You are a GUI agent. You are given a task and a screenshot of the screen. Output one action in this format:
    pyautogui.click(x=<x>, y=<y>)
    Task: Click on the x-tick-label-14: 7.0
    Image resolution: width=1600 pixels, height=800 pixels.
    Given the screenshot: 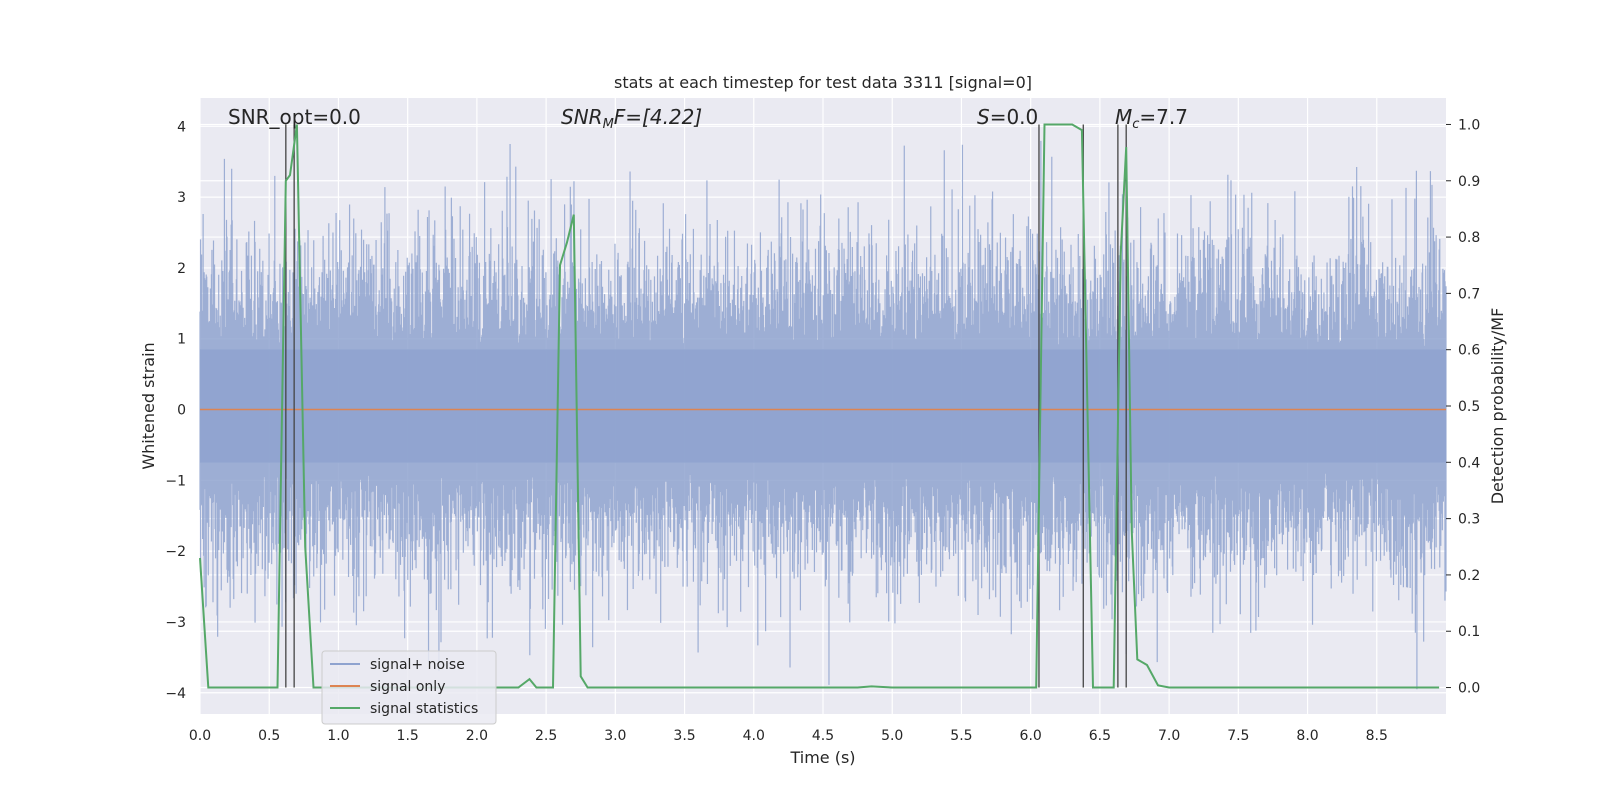 What is the action you would take?
    pyautogui.click(x=1169, y=736)
    